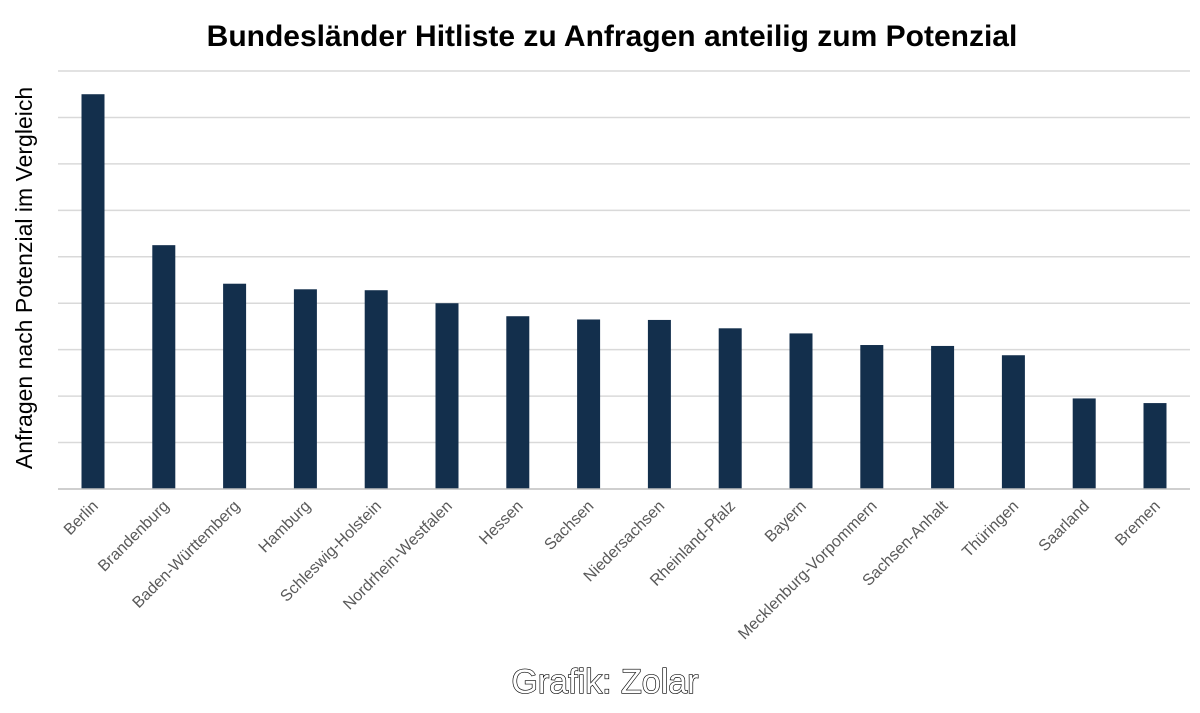  What do you see at coordinates (786, 522) in the screenshot?
I see `x-tick-label: Bayern` at bounding box center [786, 522].